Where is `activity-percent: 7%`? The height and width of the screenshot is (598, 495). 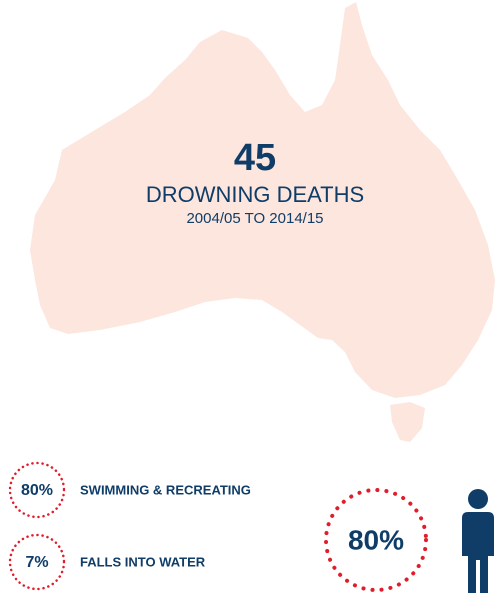
activity-percent: 7% is located at coordinates (36, 562).